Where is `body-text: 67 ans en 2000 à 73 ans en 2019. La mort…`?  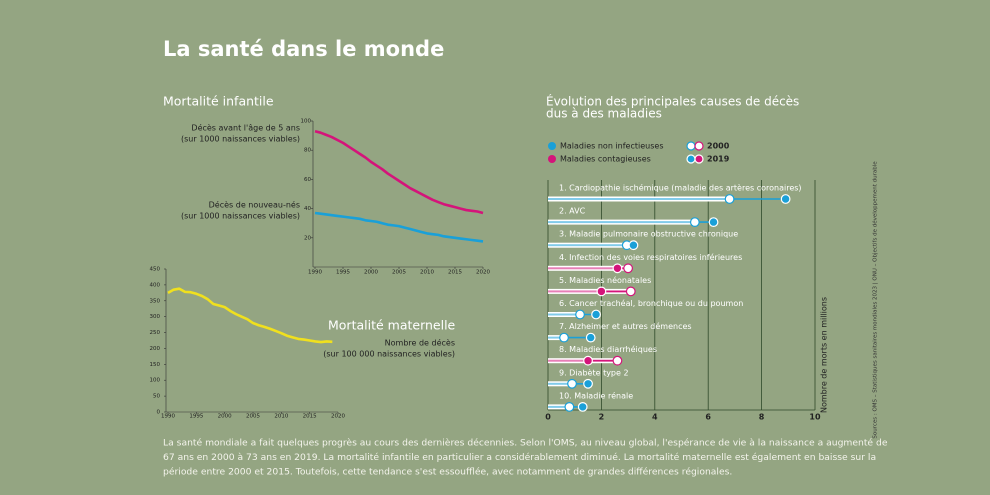 body-text: 67 ans en 2000 à 73 ans en 2019. La mort… is located at coordinates (519, 457).